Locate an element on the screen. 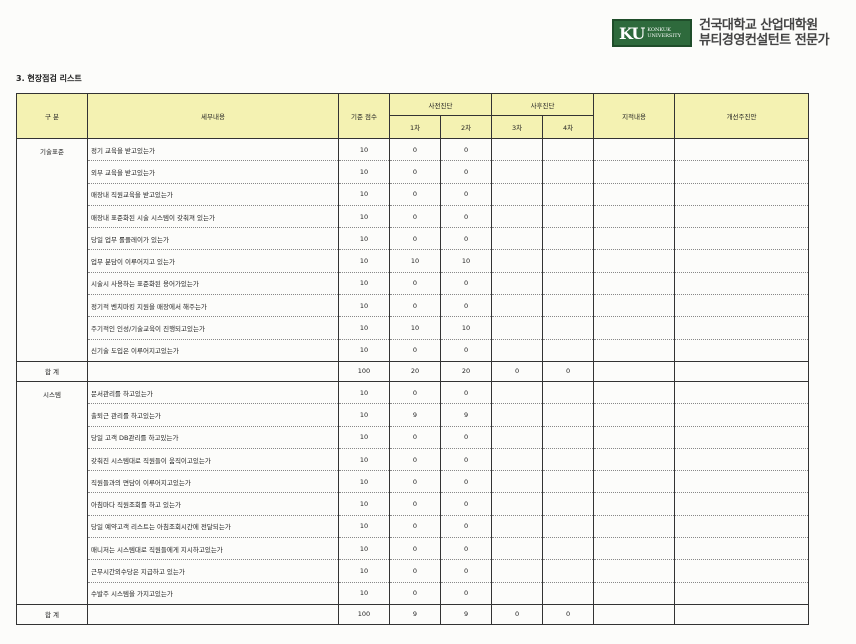 This screenshot has height=644, width=856. table-row: 시술시 사용하는 표준화된 용어가있는가 10 0 0 is located at coordinates (413, 284).